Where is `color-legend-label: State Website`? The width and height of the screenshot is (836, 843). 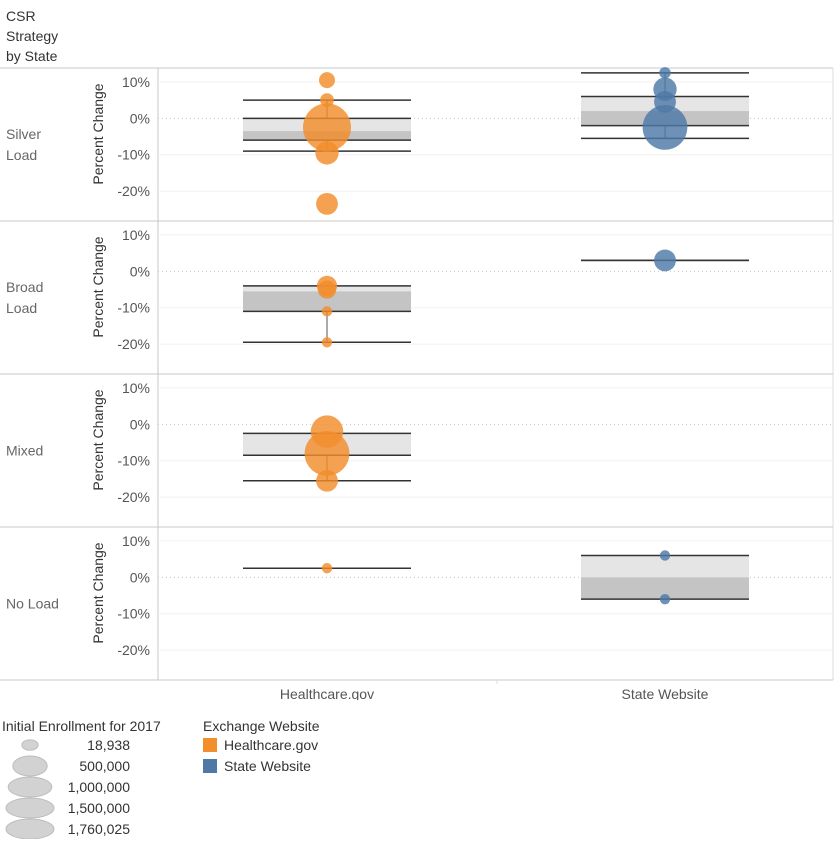 color-legend-label: State Website is located at coordinates (267, 765).